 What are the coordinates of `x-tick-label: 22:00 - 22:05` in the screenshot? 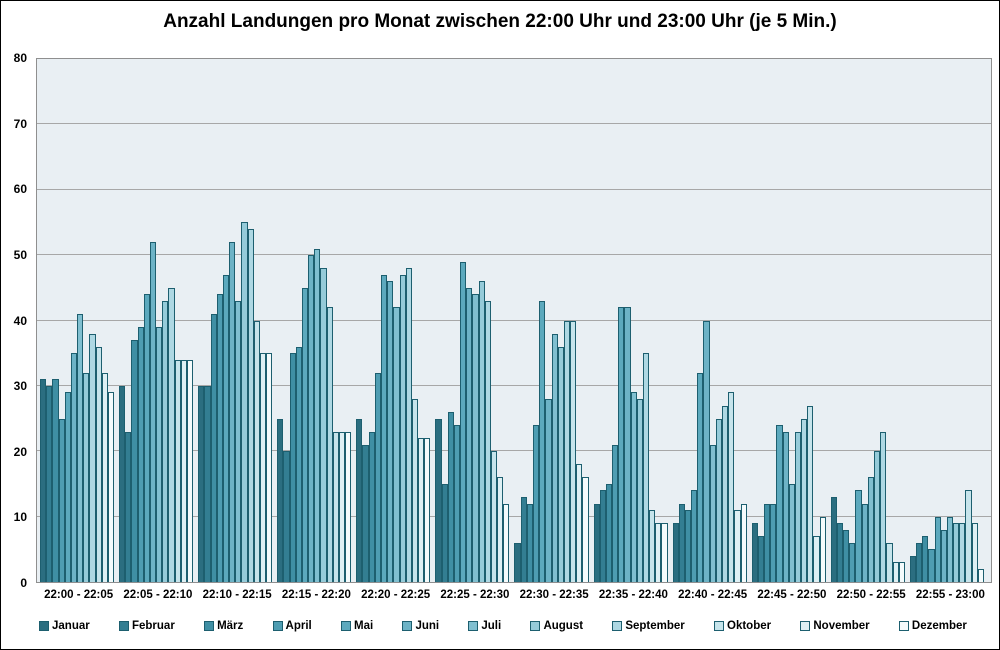 It's located at (79, 595).